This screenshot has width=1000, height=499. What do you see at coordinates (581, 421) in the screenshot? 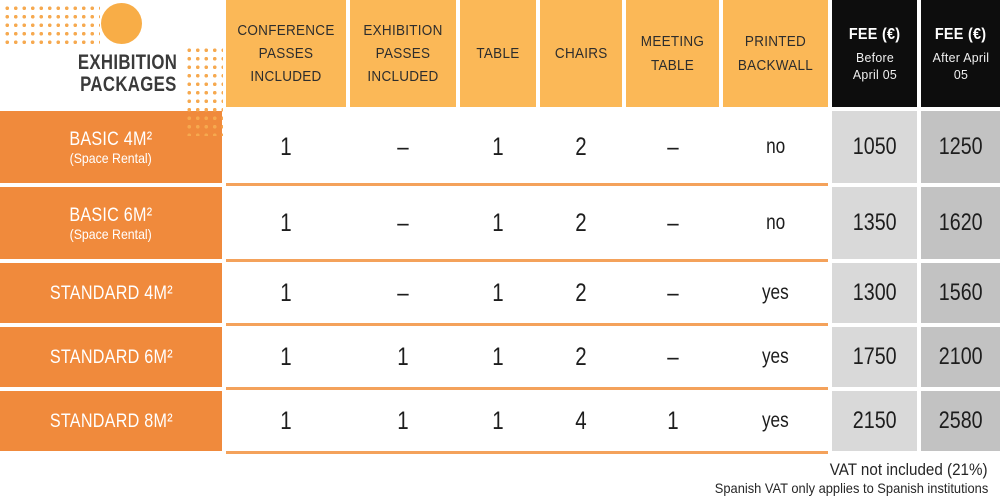
I see `table-cell: 4` at bounding box center [581, 421].